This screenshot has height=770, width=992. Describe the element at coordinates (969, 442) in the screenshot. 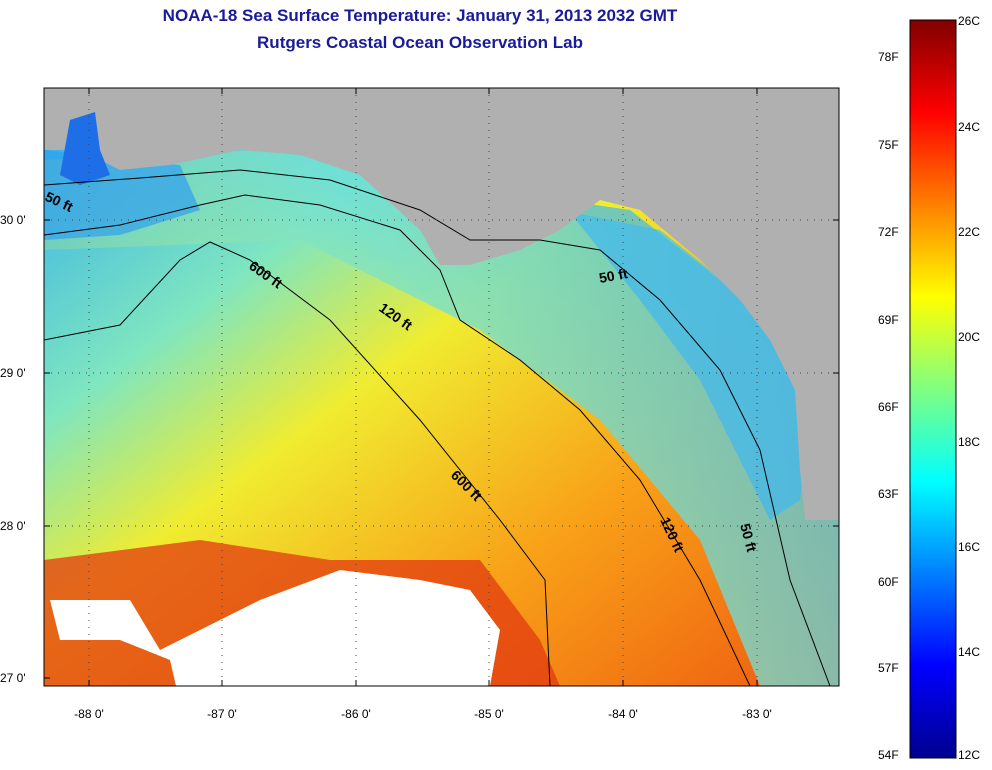

I see `colorbar-c-label: 18C` at that location.